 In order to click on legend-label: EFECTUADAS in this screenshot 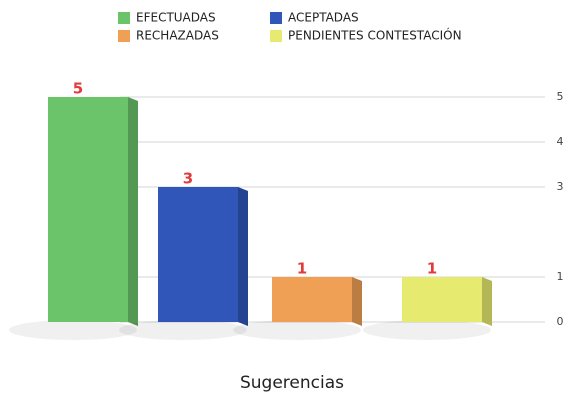, I will do `click(176, 18)`.